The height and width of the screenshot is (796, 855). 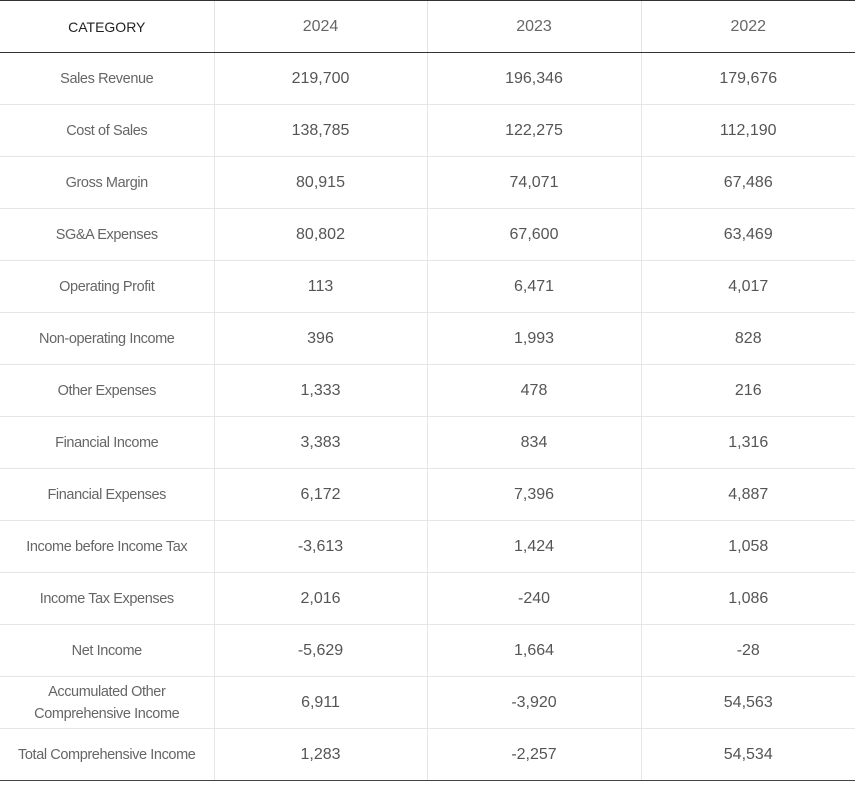 I want to click on cell-value-2022: 112,190, so click(x=747, y=130).